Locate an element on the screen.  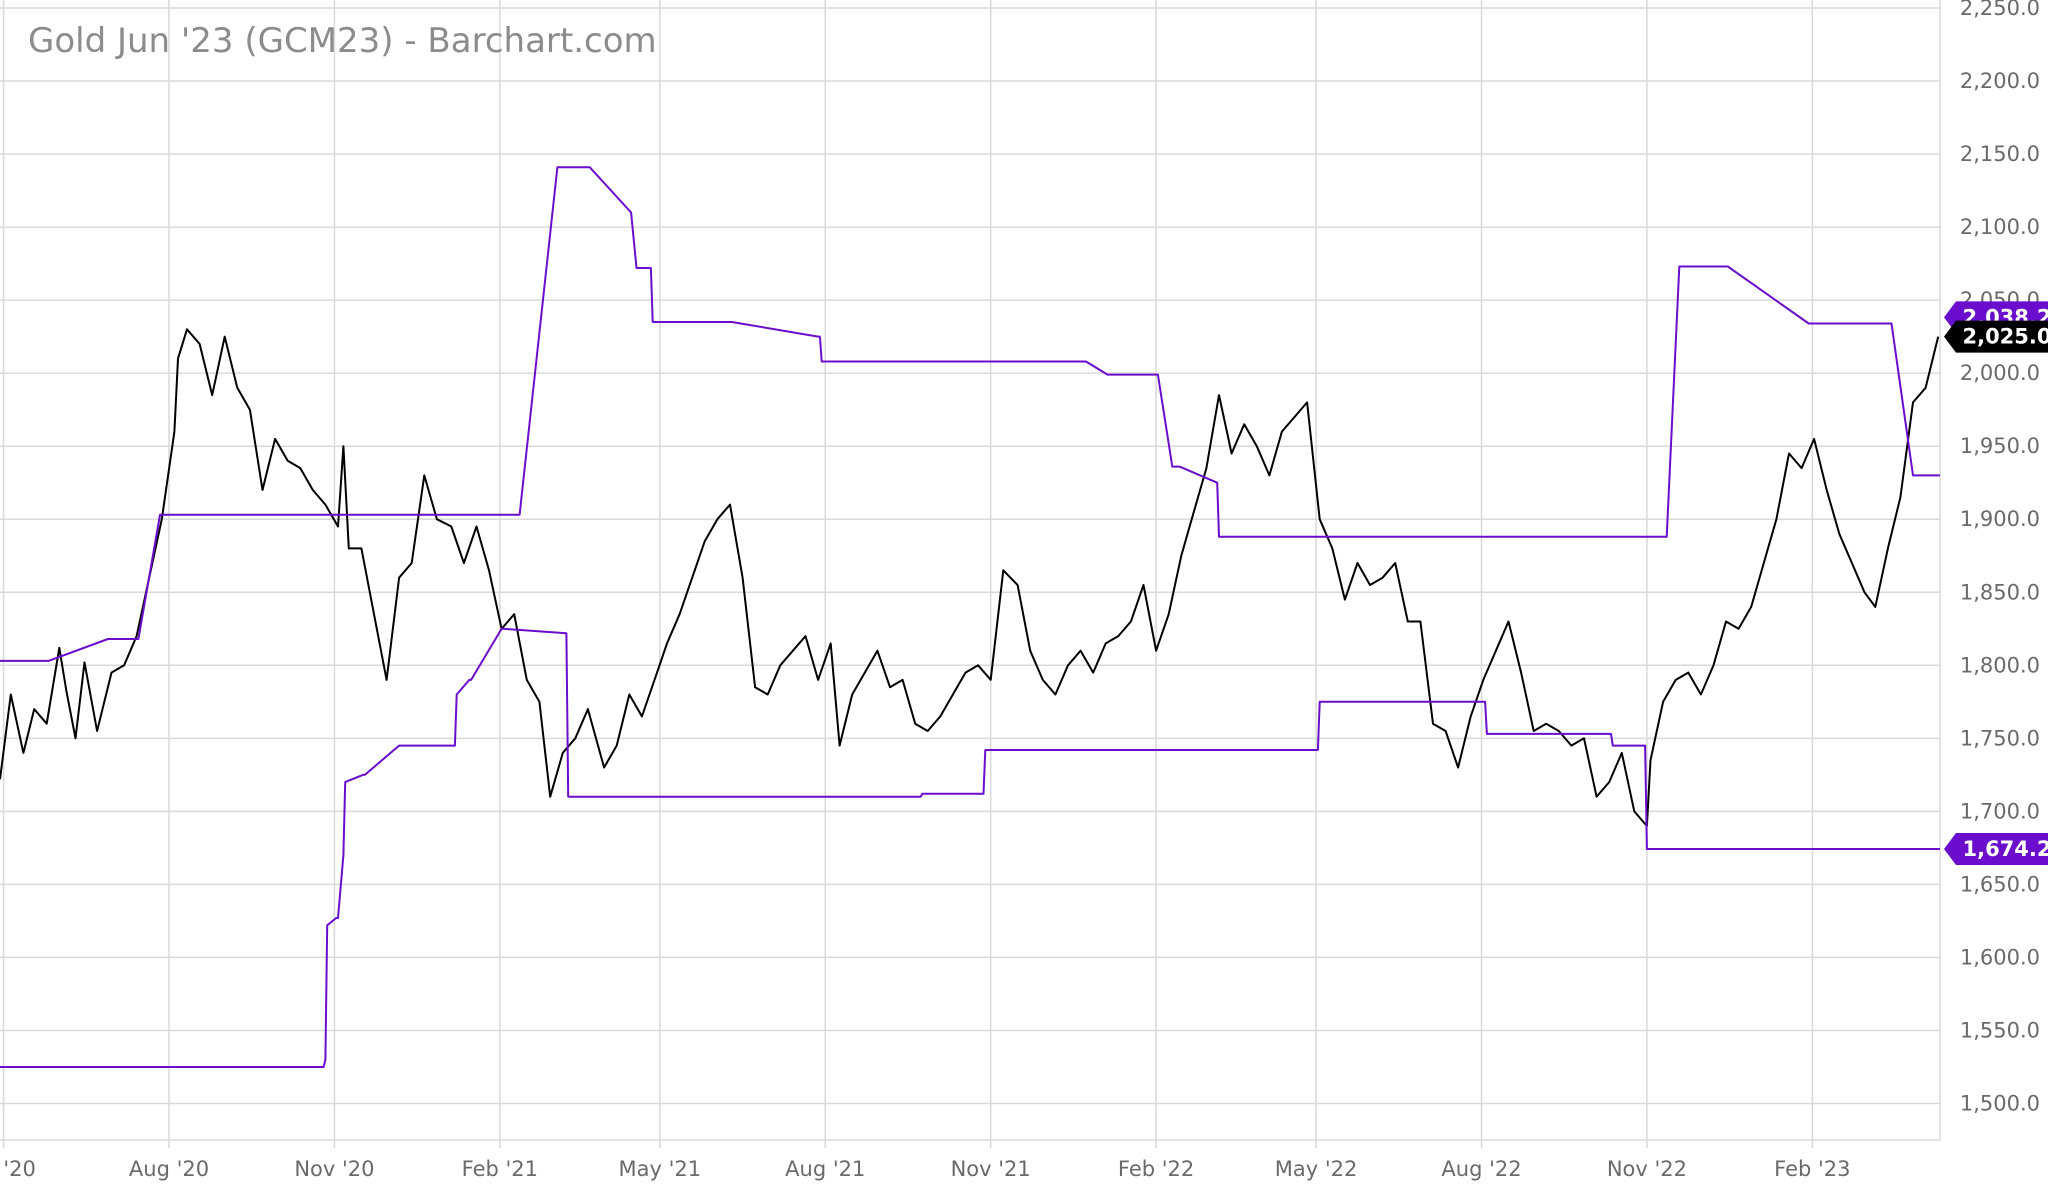
y-tick-label: 1,750.0 is located at coordinates (2000, 738).